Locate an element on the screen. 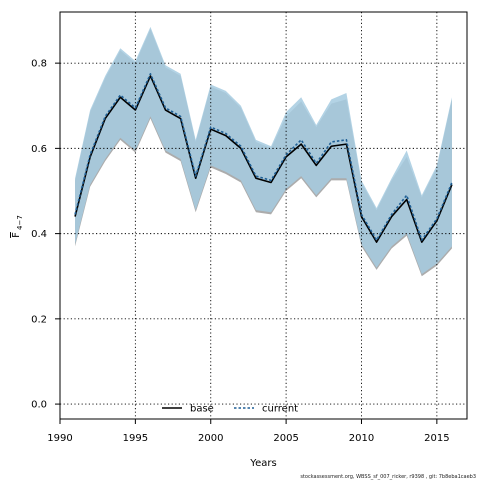  y-axis-title-main: F is located at coordinates (16, 235).